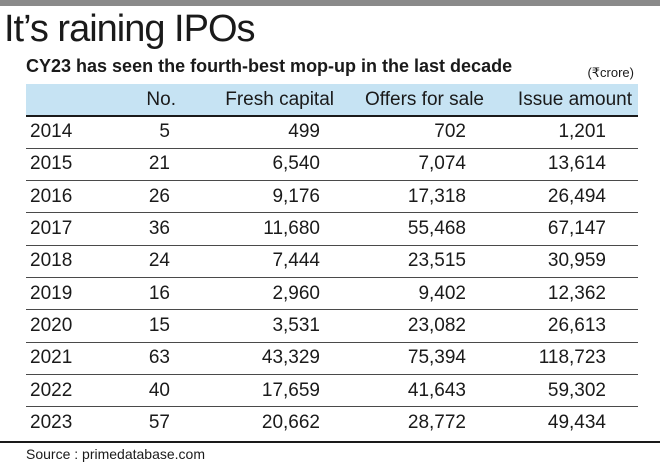 The image size is (660, 474). I want to click on cell-fresh-capital: 11,680, so click(274, 229).